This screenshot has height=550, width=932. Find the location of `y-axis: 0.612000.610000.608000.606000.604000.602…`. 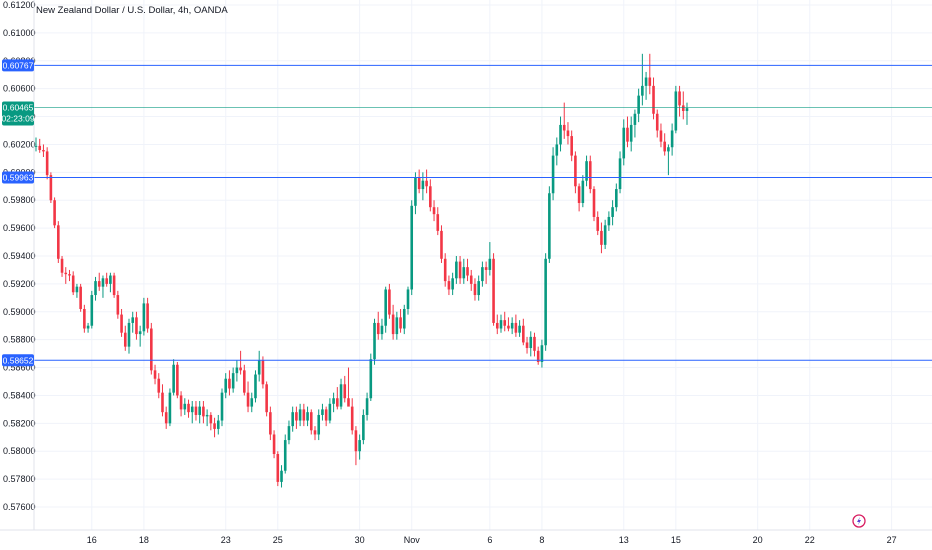

y-axis: 0.612000.610000.608000.606000.604000.602… is located at coordinates (19, 265).